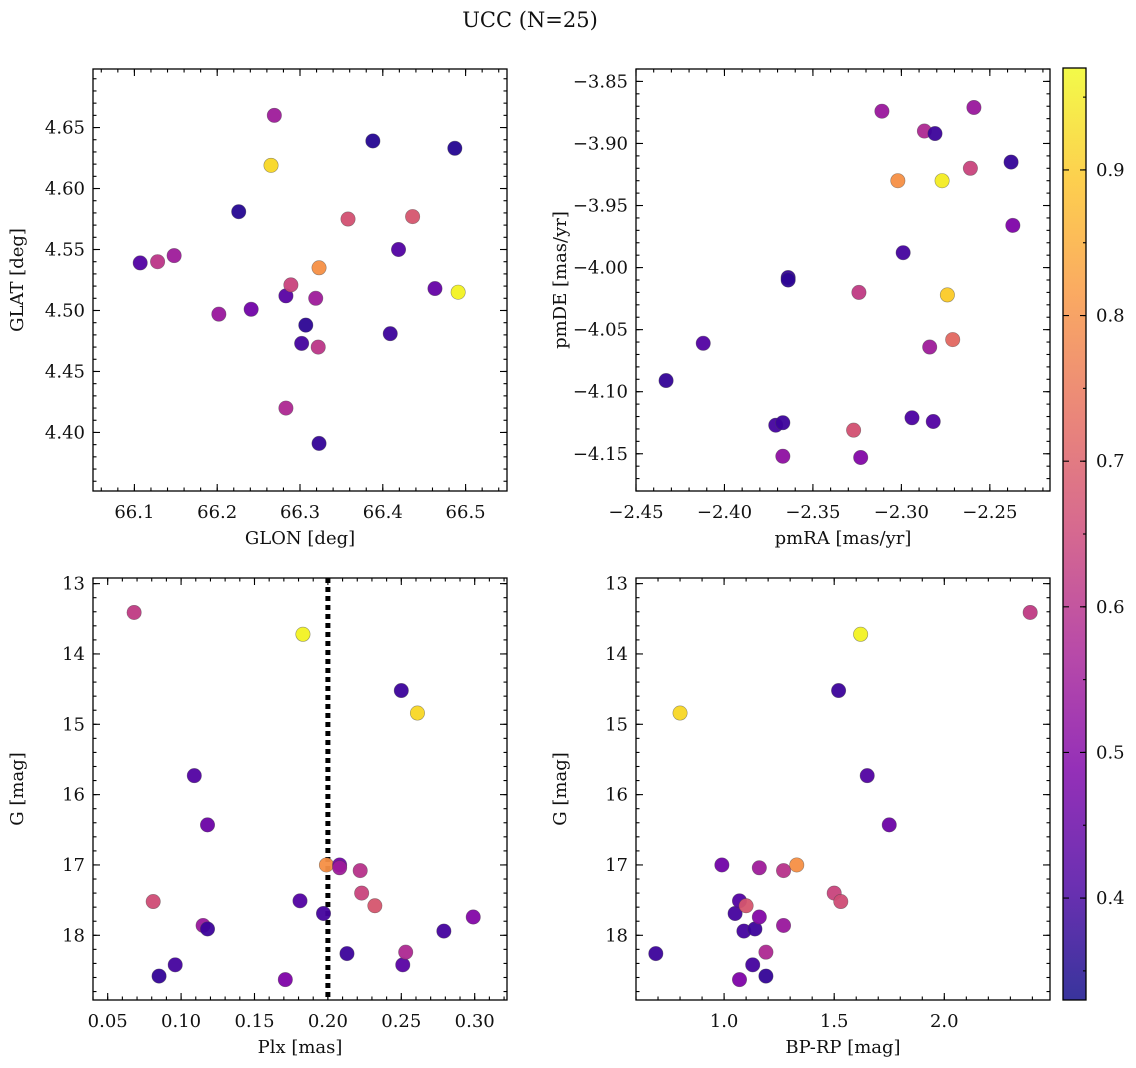 This screenshot has height=1068, width=1136. Describe the element at coordinates (724, 512) in the screenshot. I see `x-tick-label: −2.40` at that location.